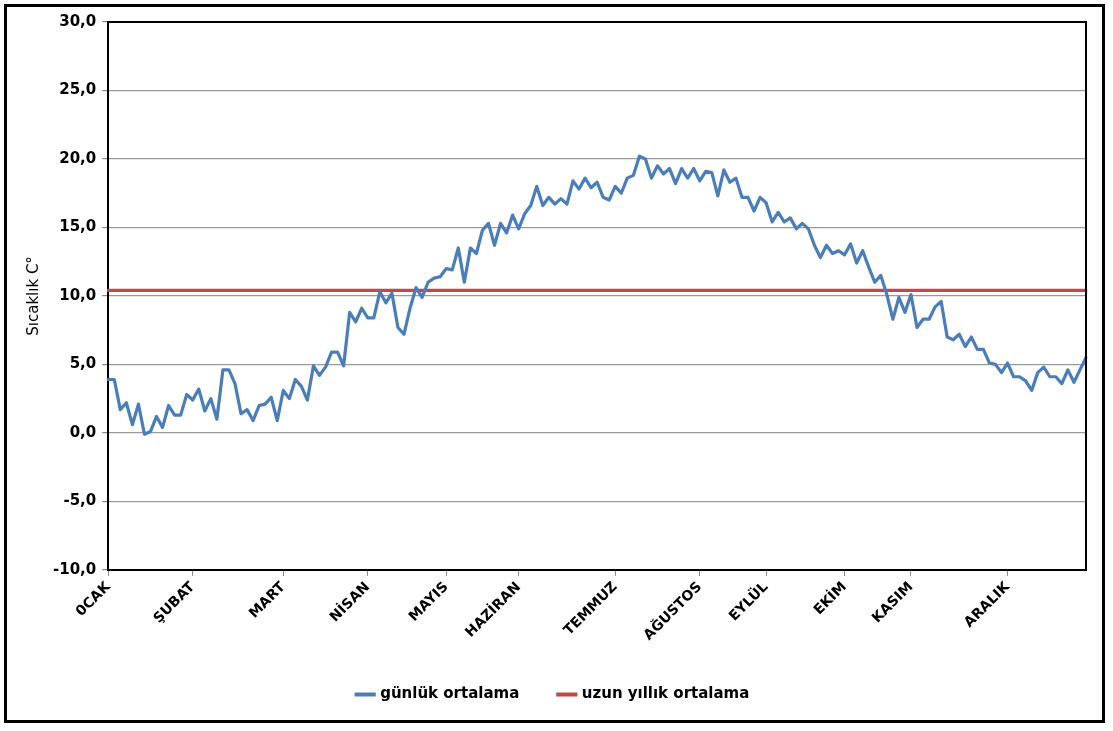 The width and height of the screenshot is (1113, 731). Describe the element at coordinates (78, 157) in the screenshot. I see `y-tick-label: 20,0` at that location.